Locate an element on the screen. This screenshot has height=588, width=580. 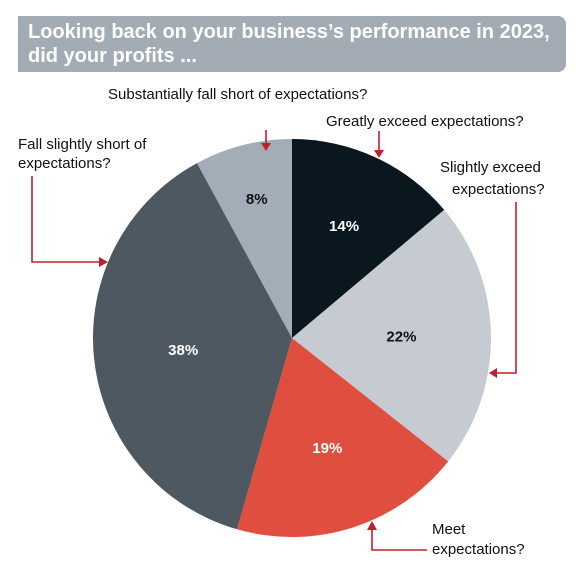
arrow-head-slightly-exceed is located at coordinates (493, 373).